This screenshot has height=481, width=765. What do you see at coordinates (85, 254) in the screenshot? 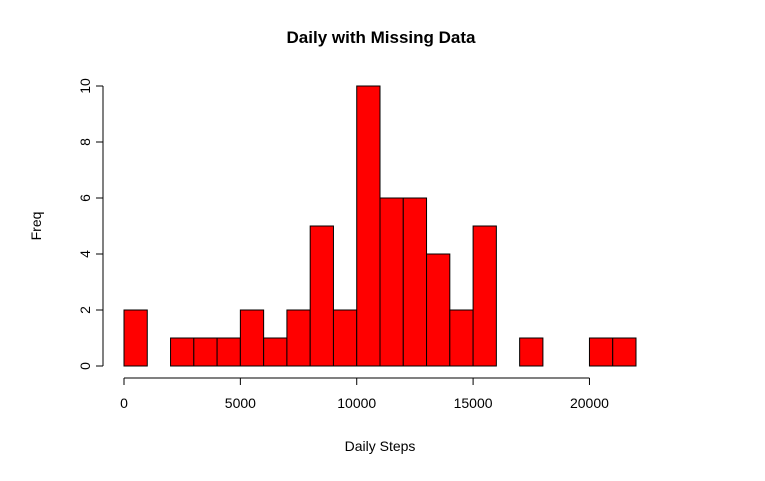
I see `y-tick-label: 4` at bounding box center [85, 254].